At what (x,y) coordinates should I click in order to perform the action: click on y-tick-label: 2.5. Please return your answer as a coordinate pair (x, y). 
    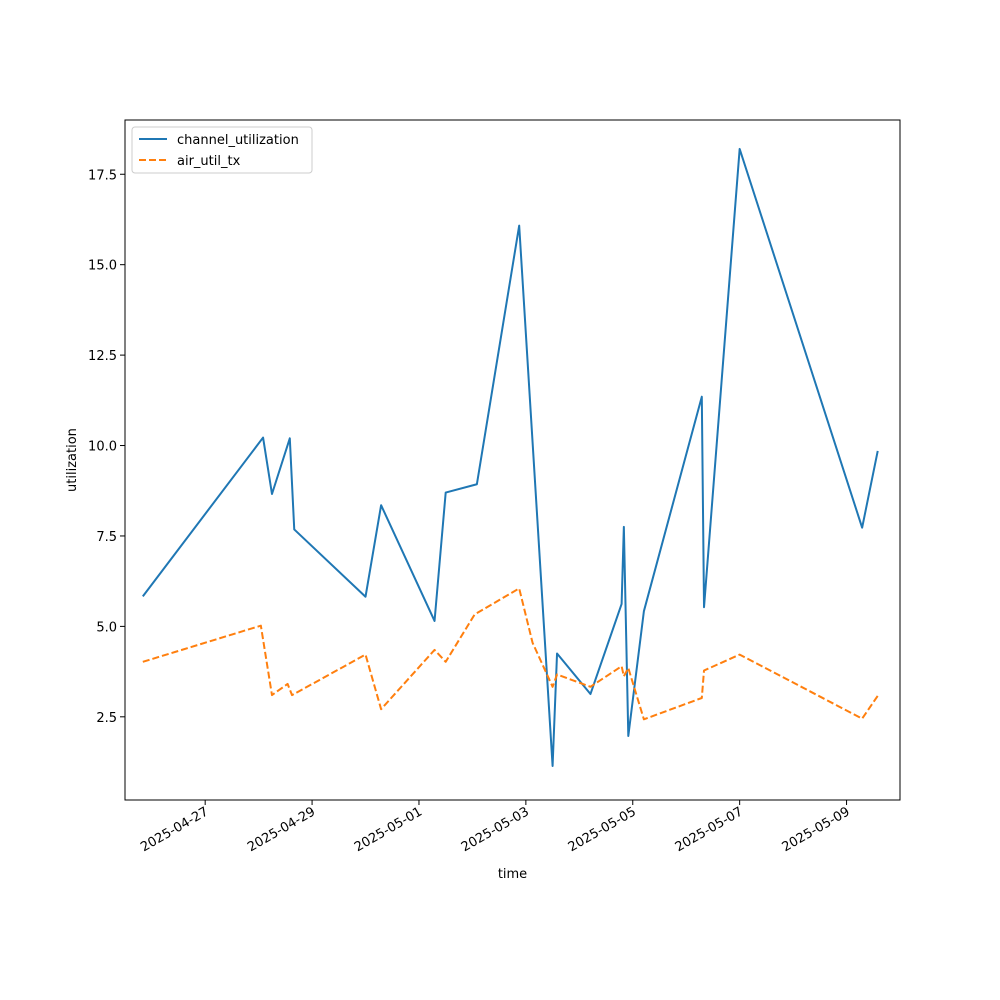
    Looking at the image, I should click on (106, 718).